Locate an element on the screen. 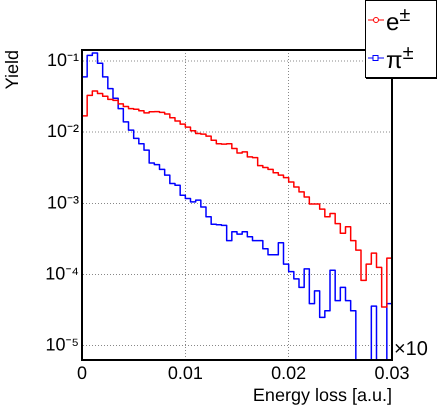  x-tick-label: 0.02 is located at coordinates (288, 372).